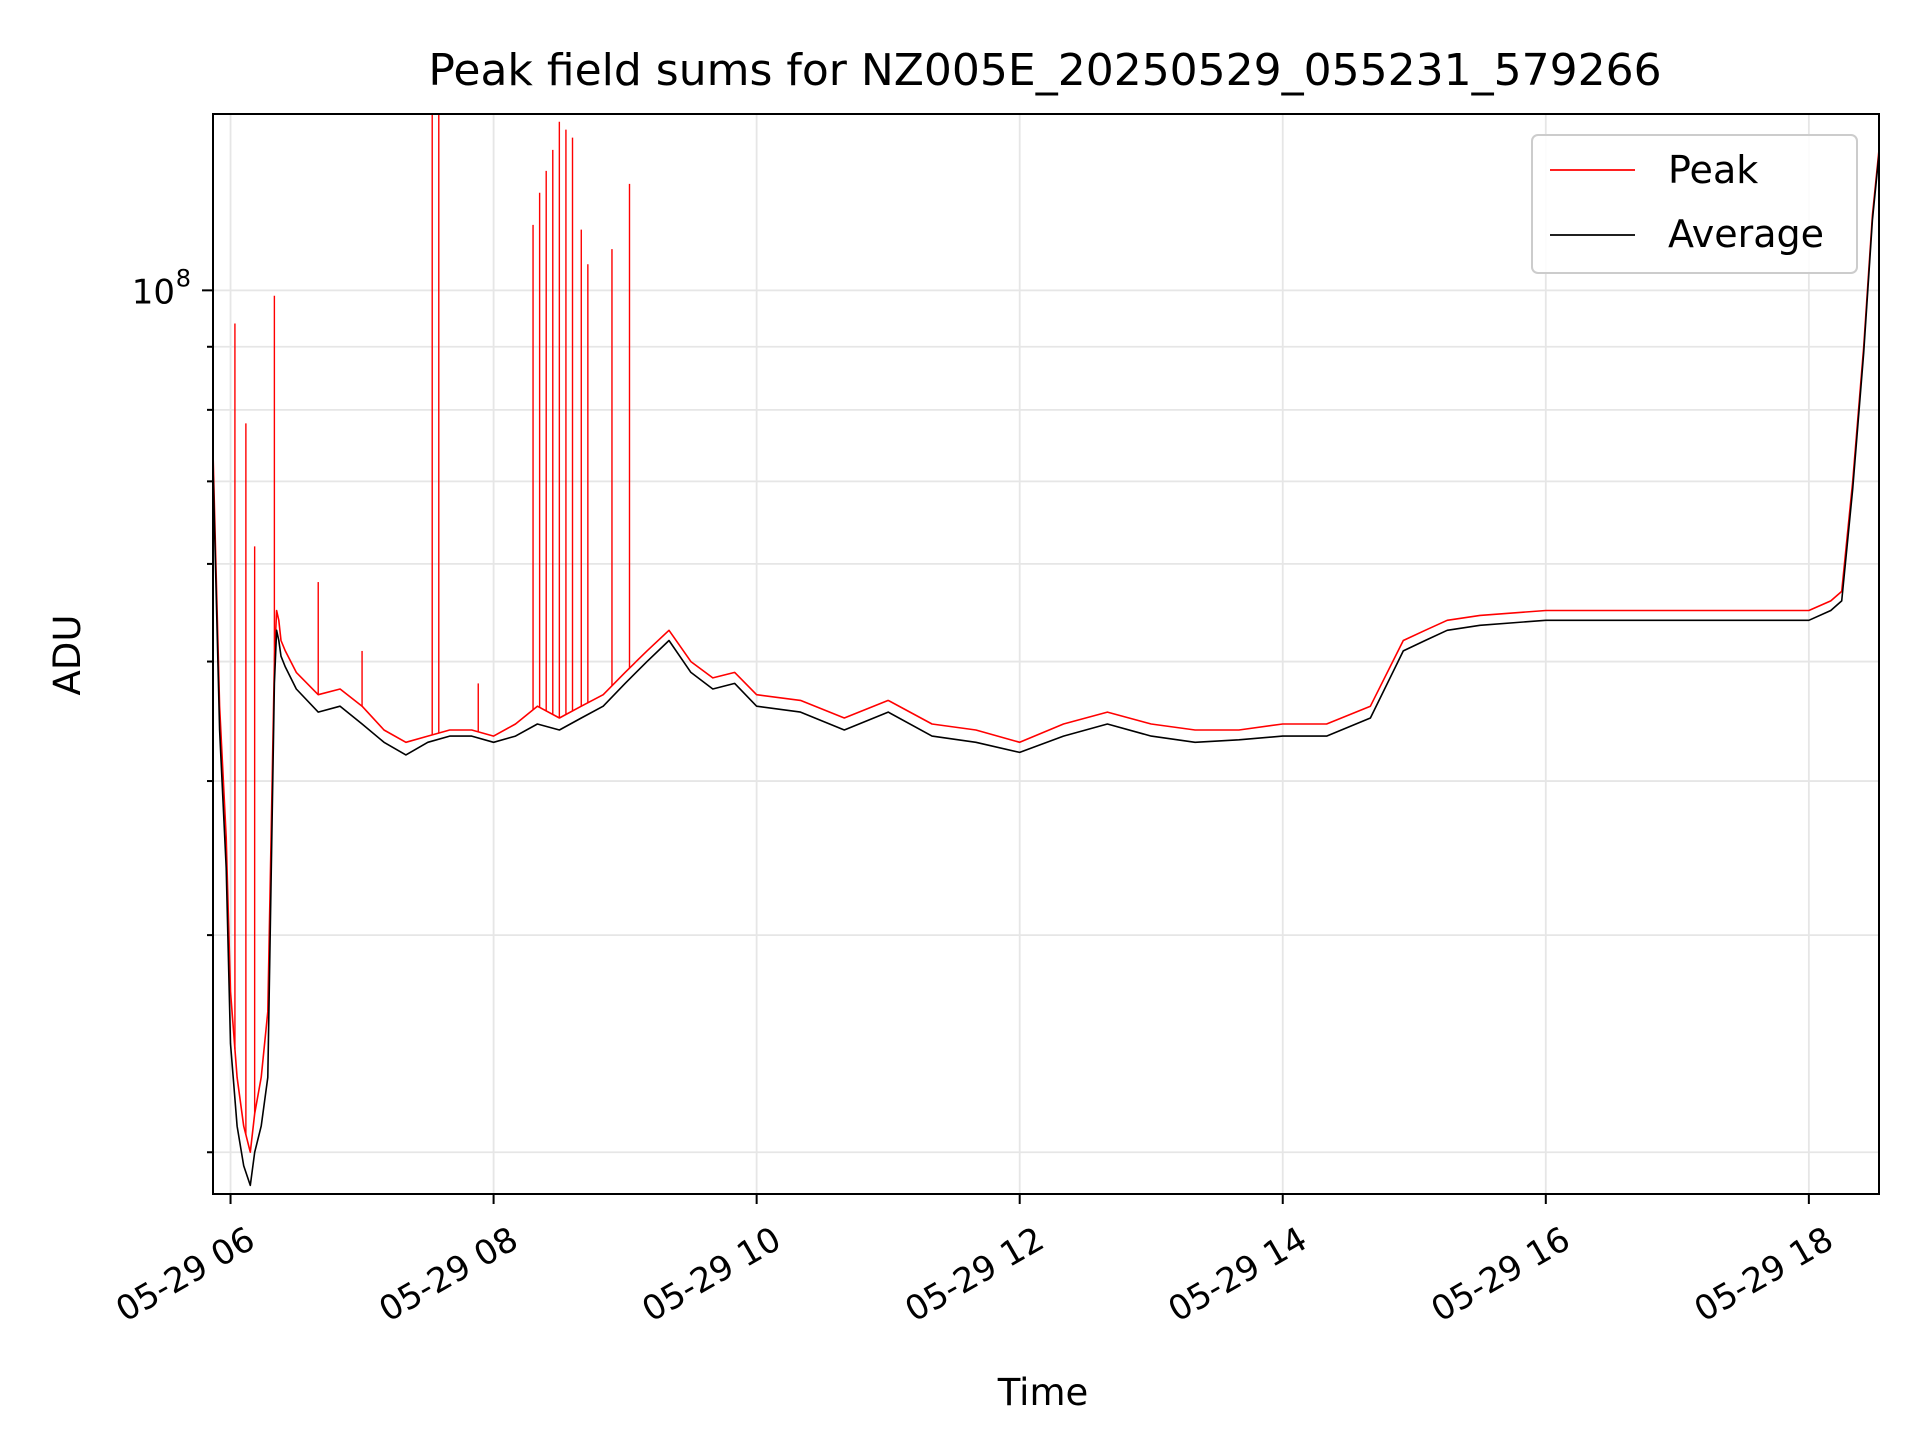  I want to click on y-tick-label: 10, so click(153, 292).